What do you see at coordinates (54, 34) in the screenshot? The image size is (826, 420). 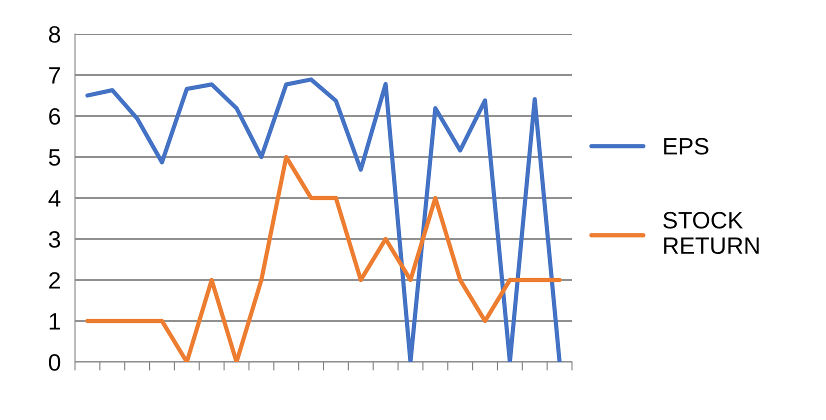 I see `y-tick-label: 8` at bounding box center [54, 34].